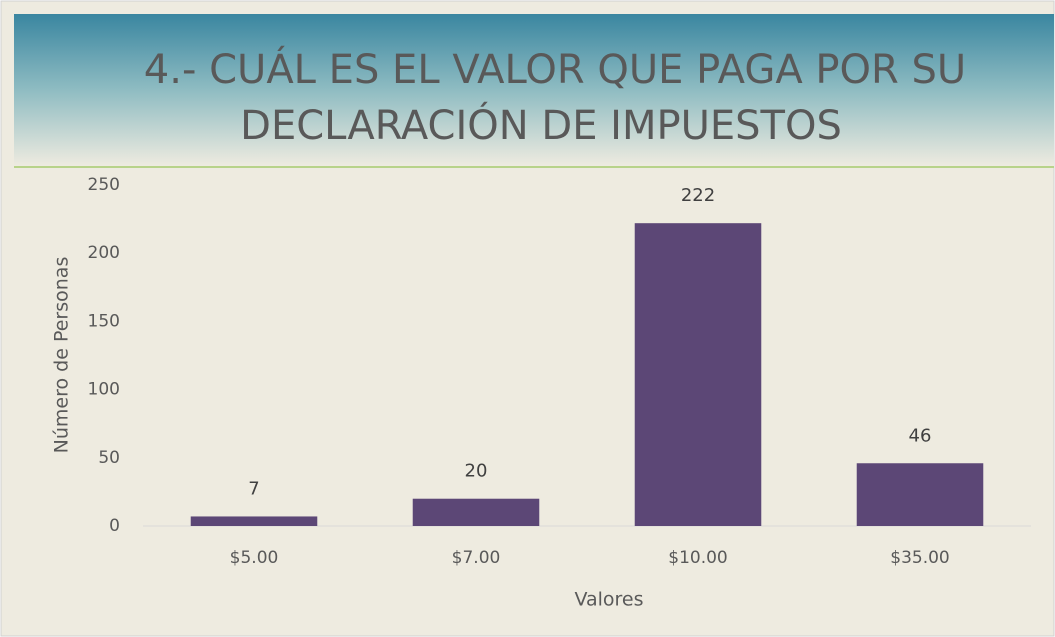 This screenshot has width=1055, height=637. What do you see at coordinates (698, 195) in the screenshot?
I see `data-label: 222` at bounding box center [698, 195].